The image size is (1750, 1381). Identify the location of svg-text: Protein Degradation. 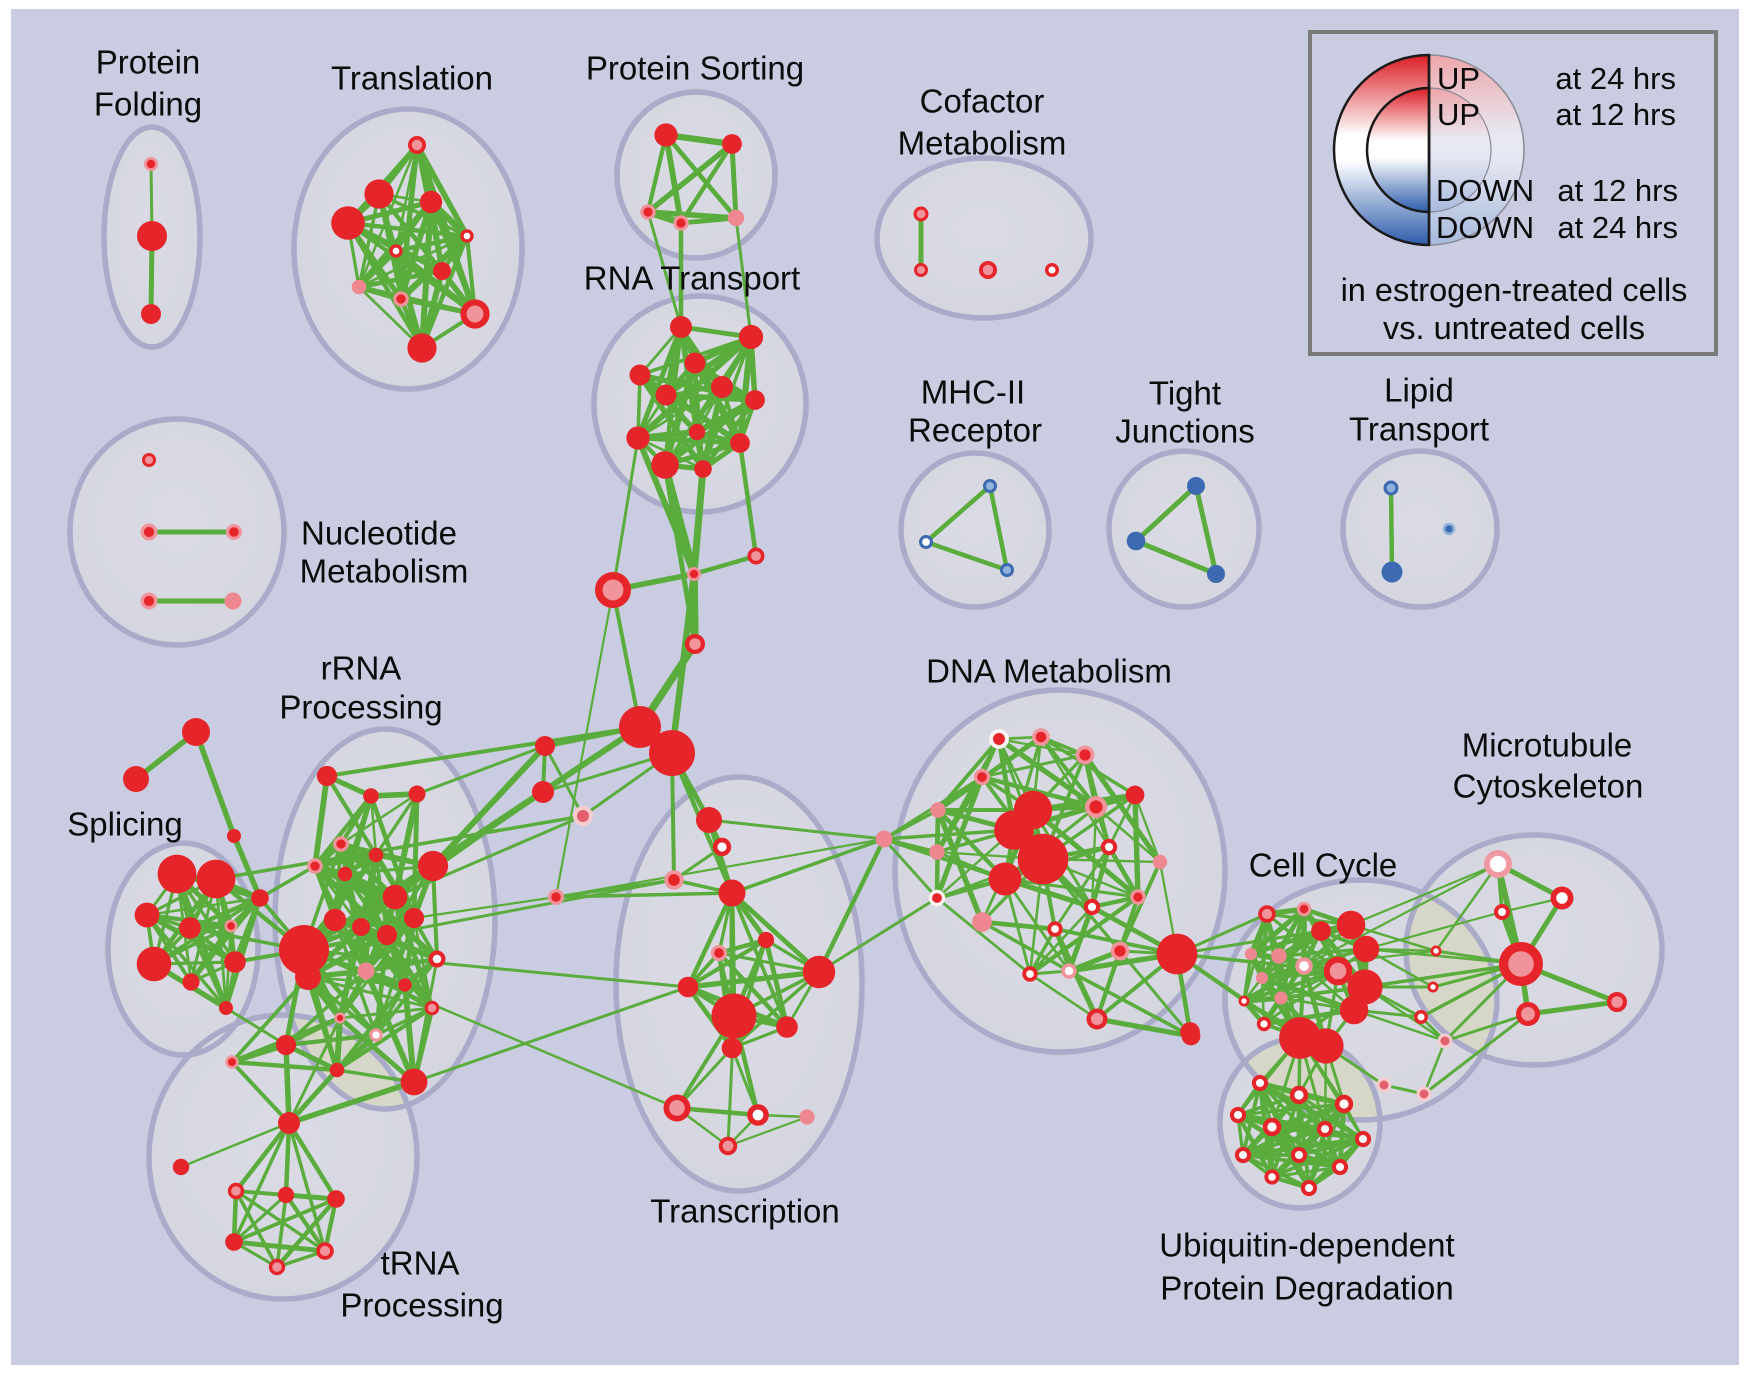
(1307, 1288).